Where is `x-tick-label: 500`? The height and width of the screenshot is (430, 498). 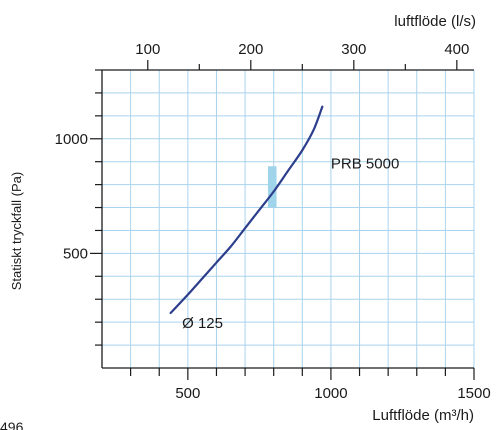 x-tick-label: 500 is located at coordinates (187, 393).